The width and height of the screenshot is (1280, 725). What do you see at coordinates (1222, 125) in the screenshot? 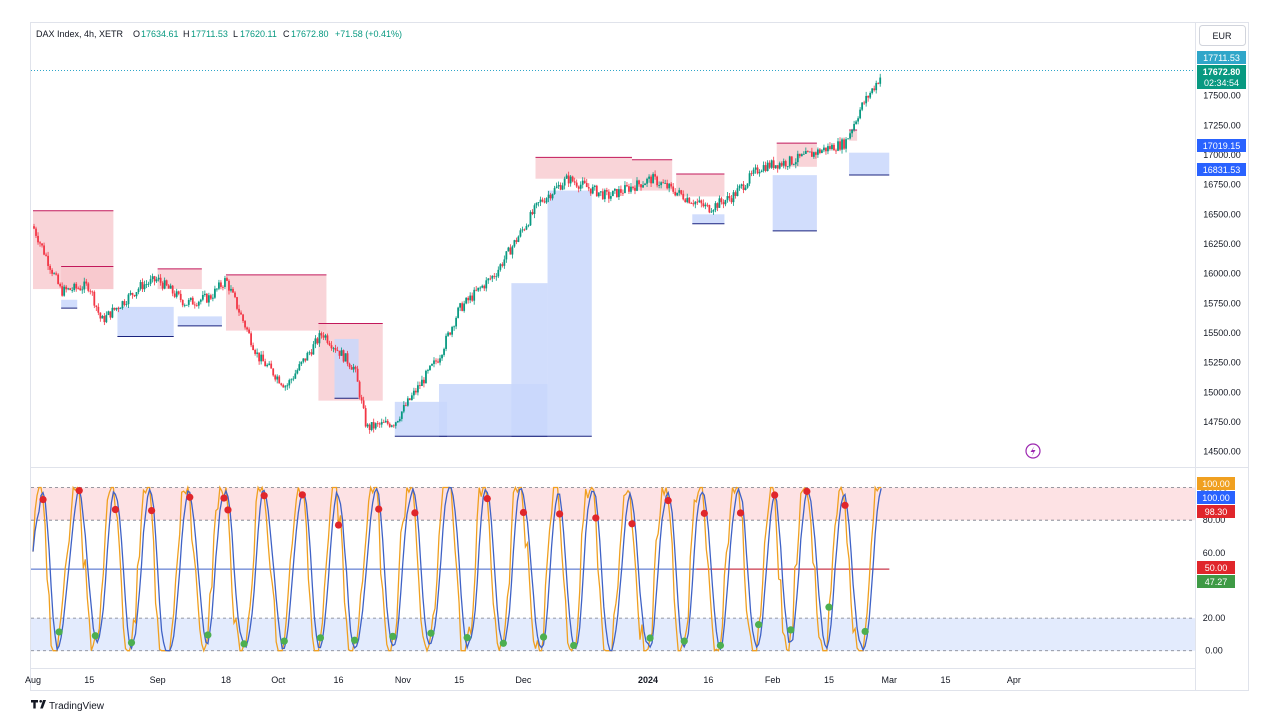
I see `price-tick-label: 17250.00` at bounding box center [1222, 125].